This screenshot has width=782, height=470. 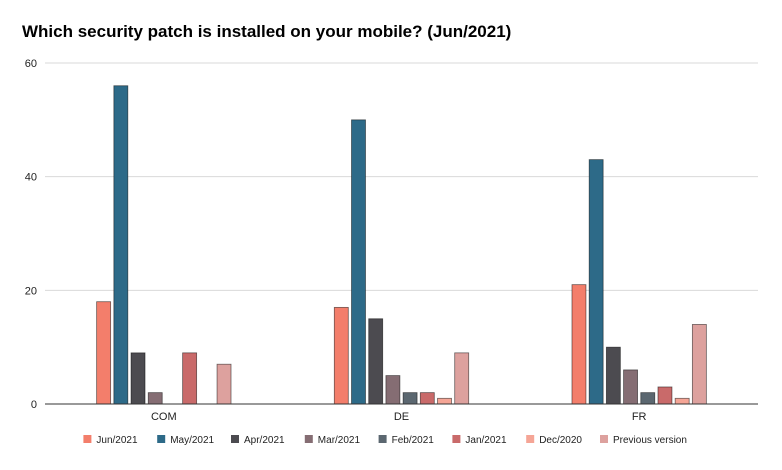 I want to click on legend-label: Jun/2021, so click(x=117, y=440).